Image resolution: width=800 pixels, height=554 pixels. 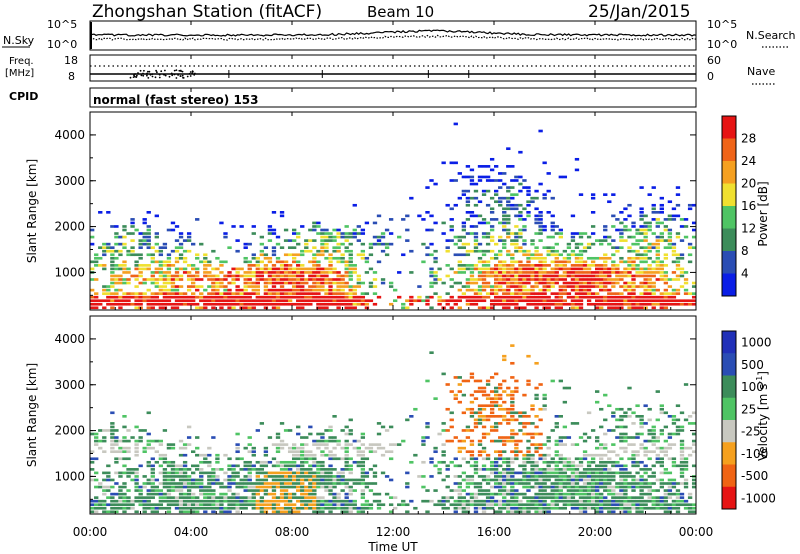 What do you see at coordinates (763, 422) in the screenshot?
I see `velocity-colorbar-label-main: Velocity [m s` at bounding box center [763, 422].